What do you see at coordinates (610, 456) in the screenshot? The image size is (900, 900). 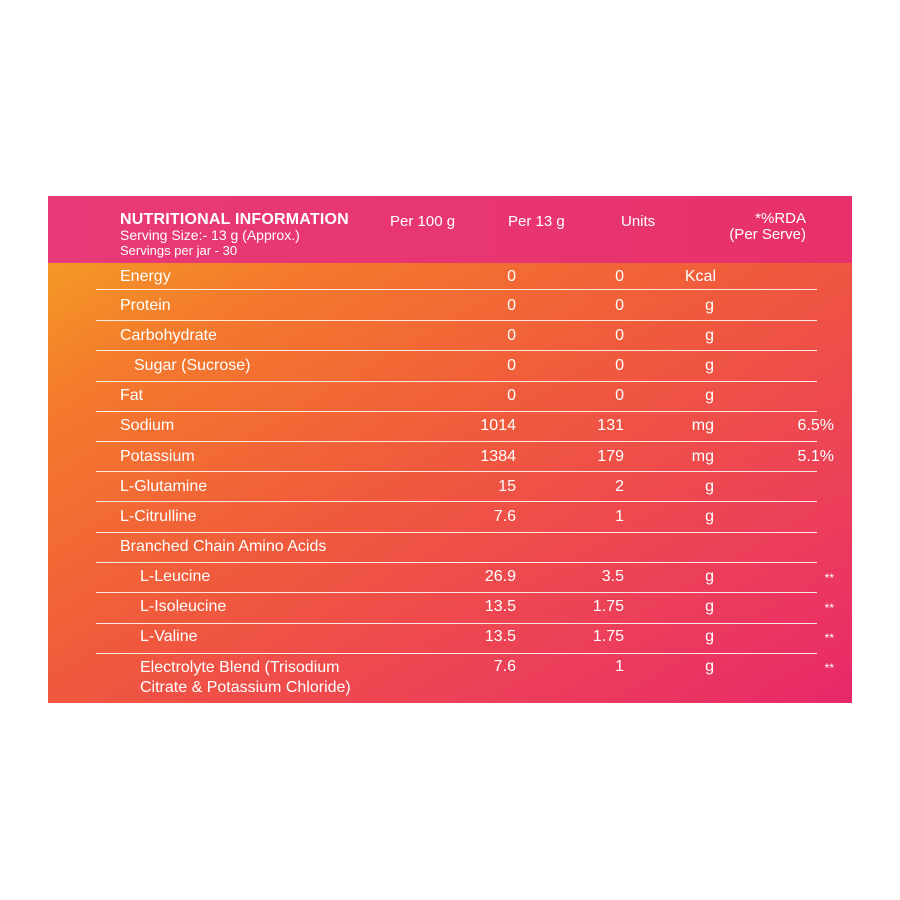 I see `value-per-13g: 179` at bounding box center [610, 456].